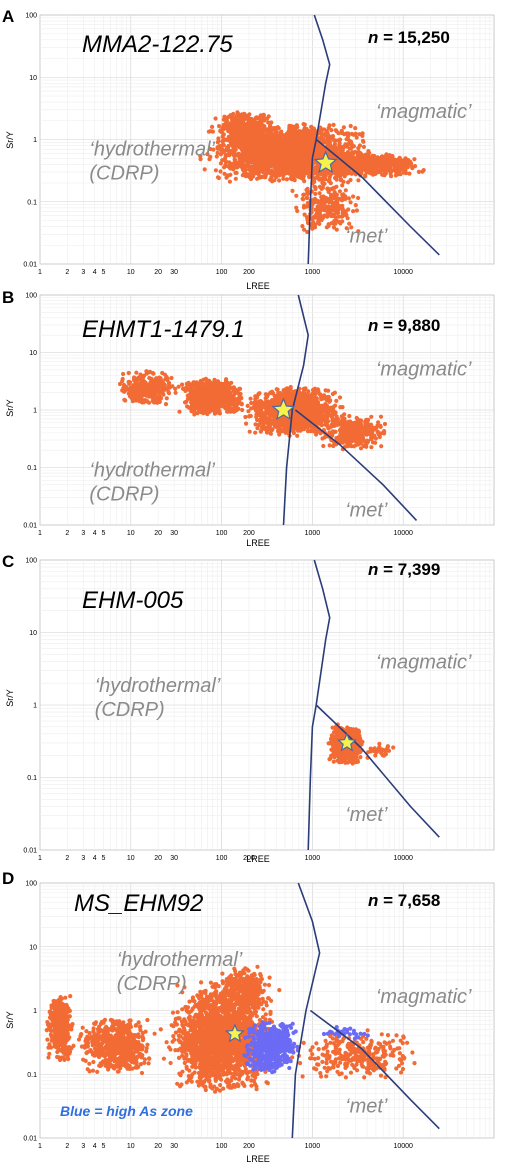 The width and height of the screenshot is (505, 1170). Describe the element at coordinates (83, 272) in the screenshot. I see `x-tick-label: 3` at that location.